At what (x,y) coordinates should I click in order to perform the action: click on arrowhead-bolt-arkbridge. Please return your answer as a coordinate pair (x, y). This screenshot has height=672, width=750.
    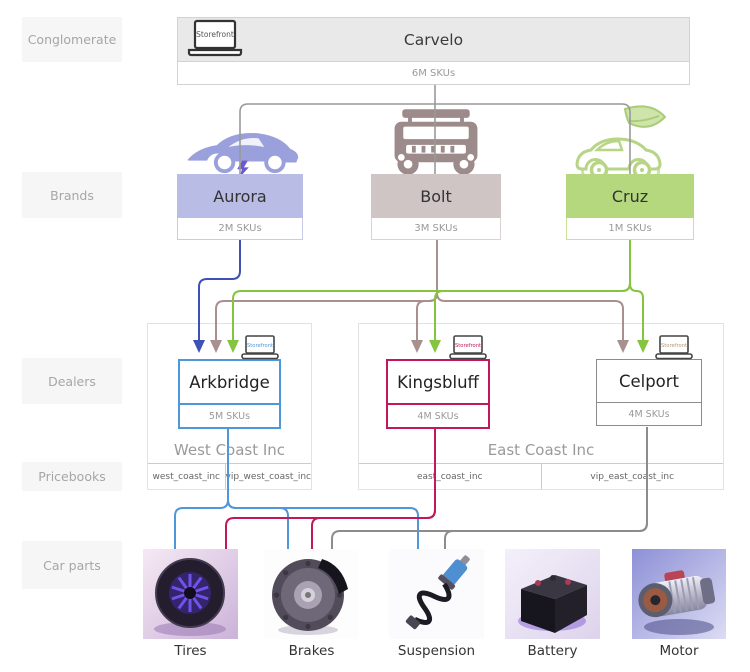
    Looking at the image, I should click on (216, 346).